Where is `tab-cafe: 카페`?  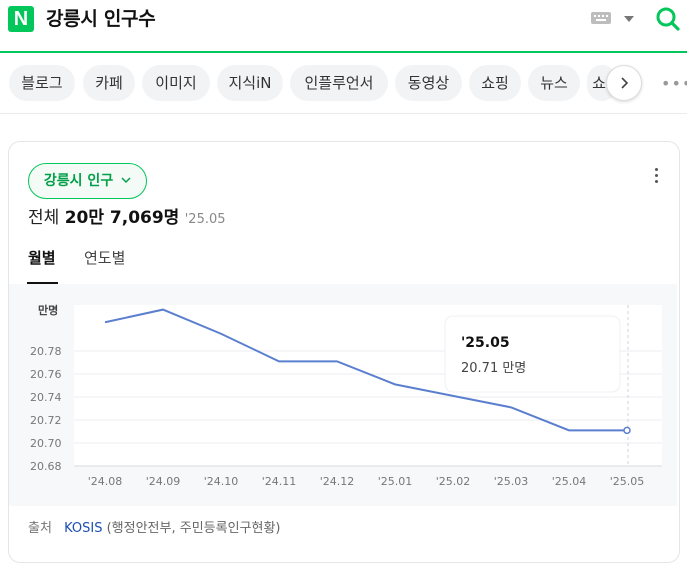
tab-cafe: 카페 is located at coordinates (109, 83).